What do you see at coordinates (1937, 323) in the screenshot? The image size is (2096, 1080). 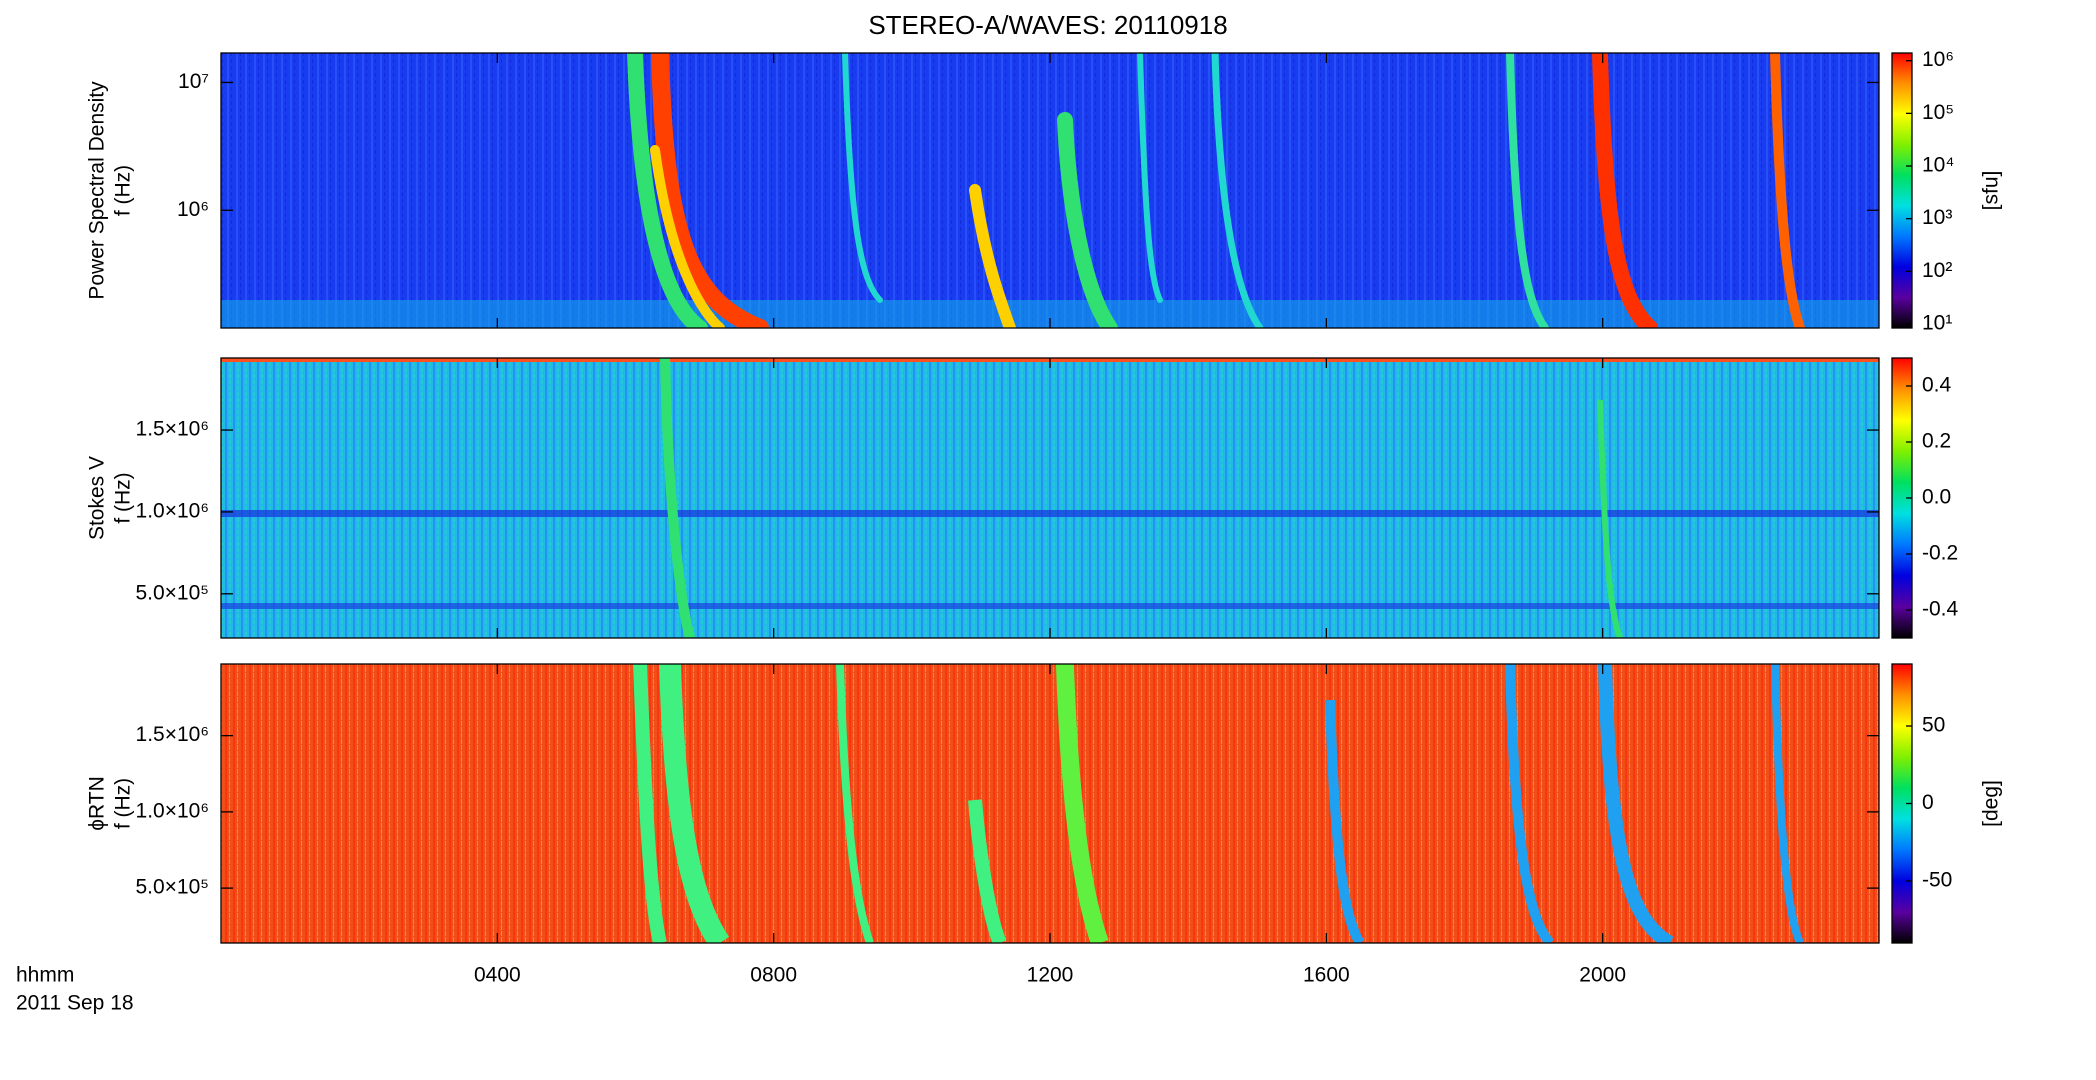 I see `colorbar-tick-label: 10¹` at bounding box center [1937, 323].